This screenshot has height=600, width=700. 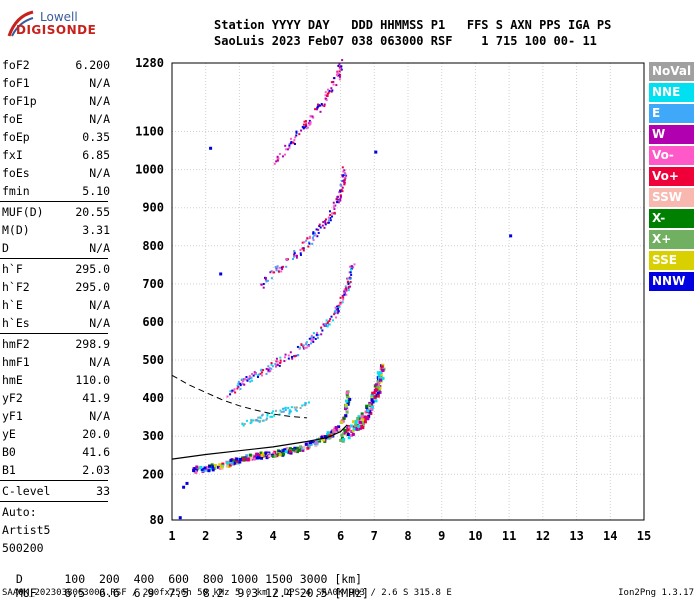 I want to click on y-tick-label: 800, so click(x=153, y=246).